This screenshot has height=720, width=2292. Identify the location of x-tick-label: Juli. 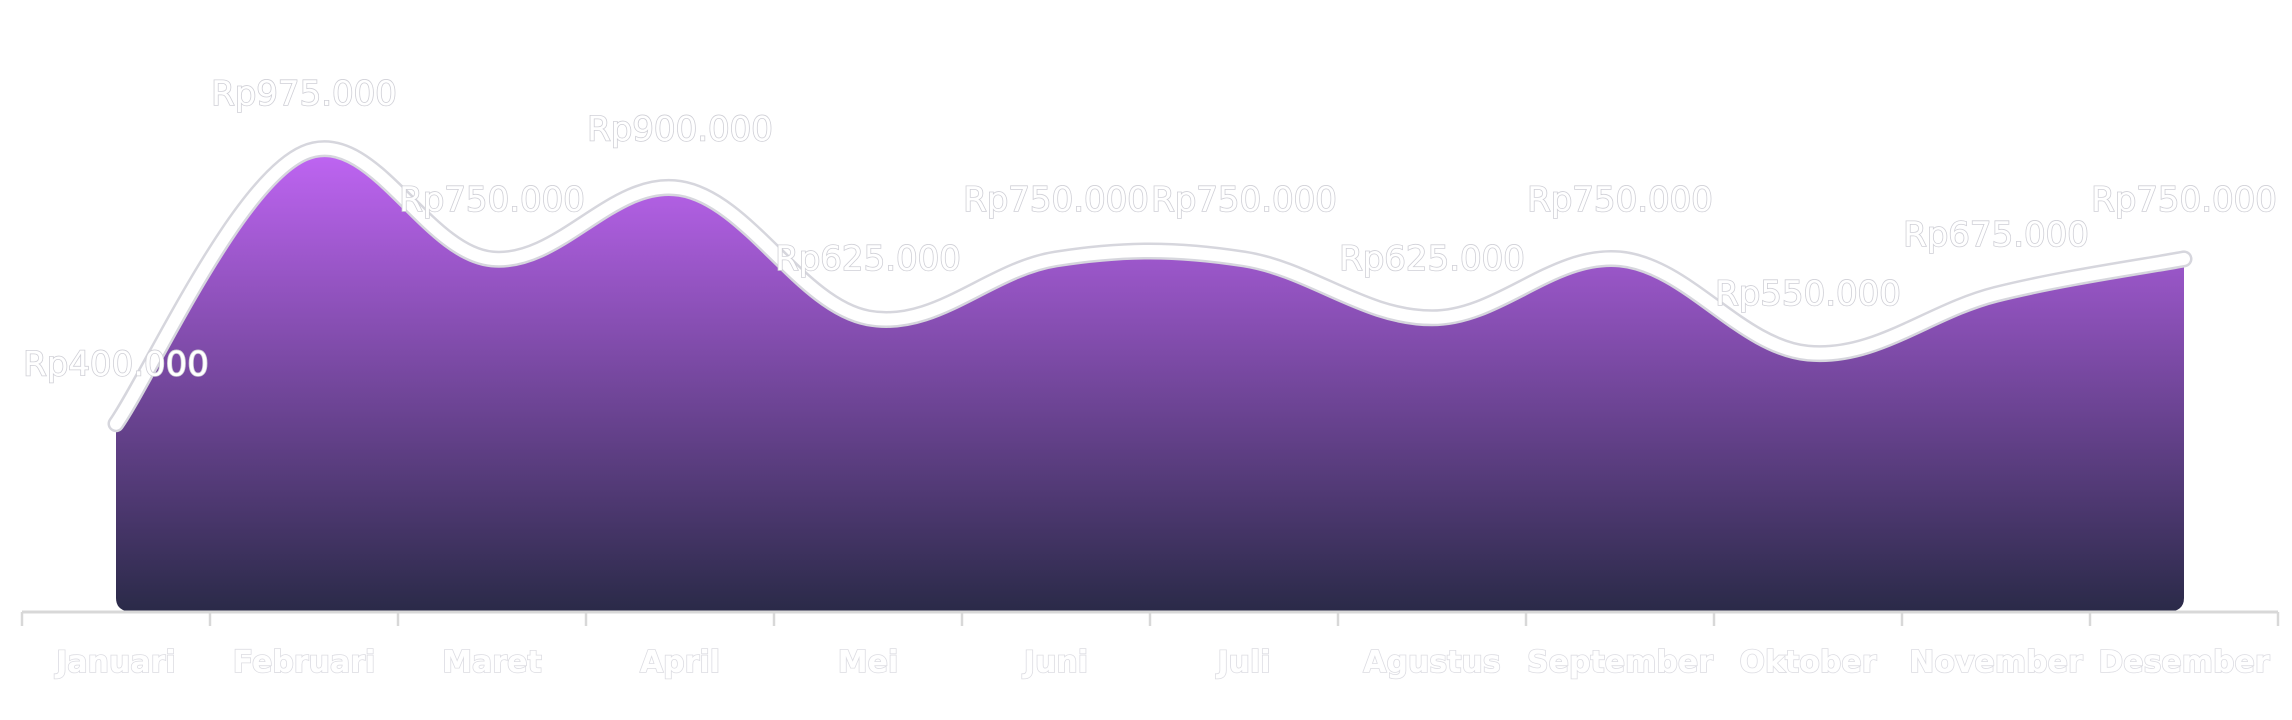
(1242, 662).